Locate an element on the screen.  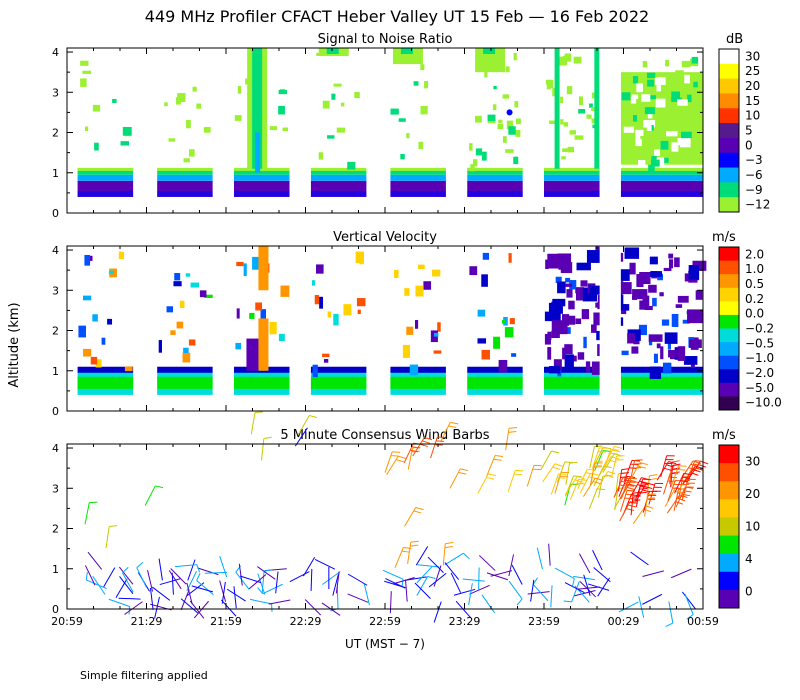
colorbar-label: 0.0 is located at coordinates (754, 314).